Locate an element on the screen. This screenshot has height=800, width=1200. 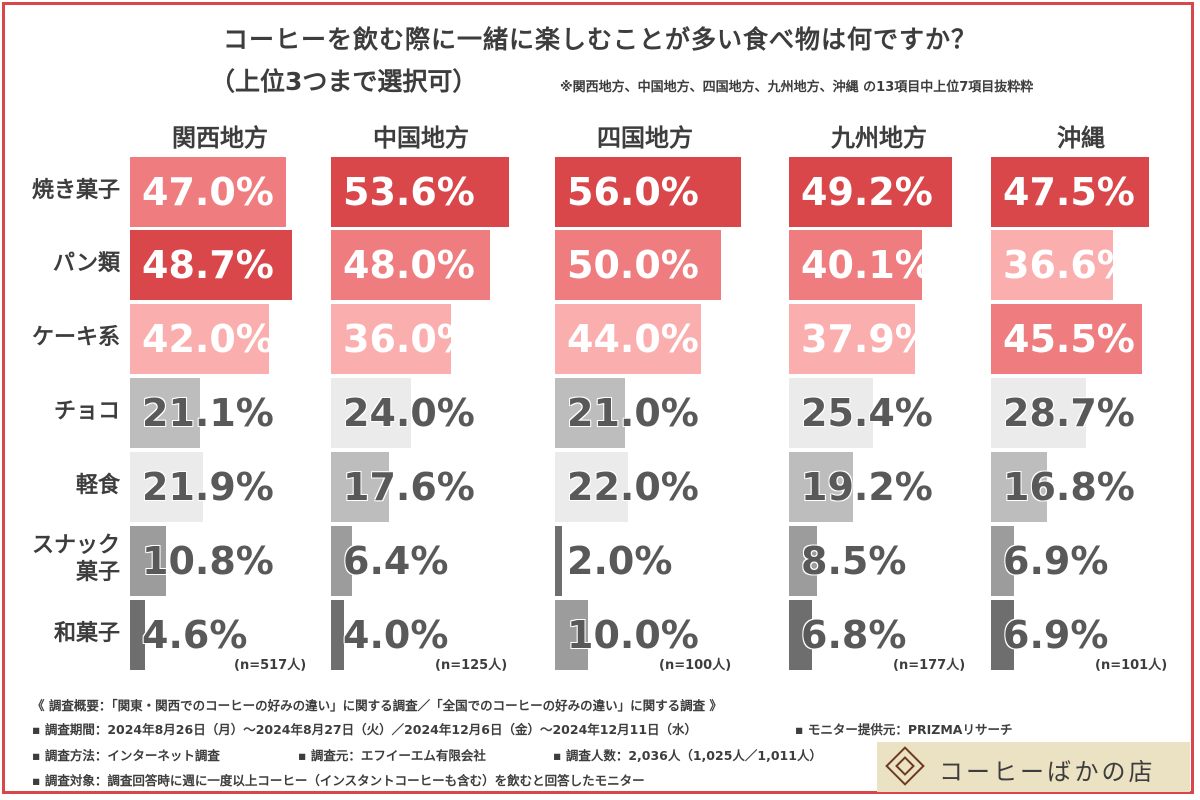
category-label: 和菓子 is located at coordinates (60, 633).